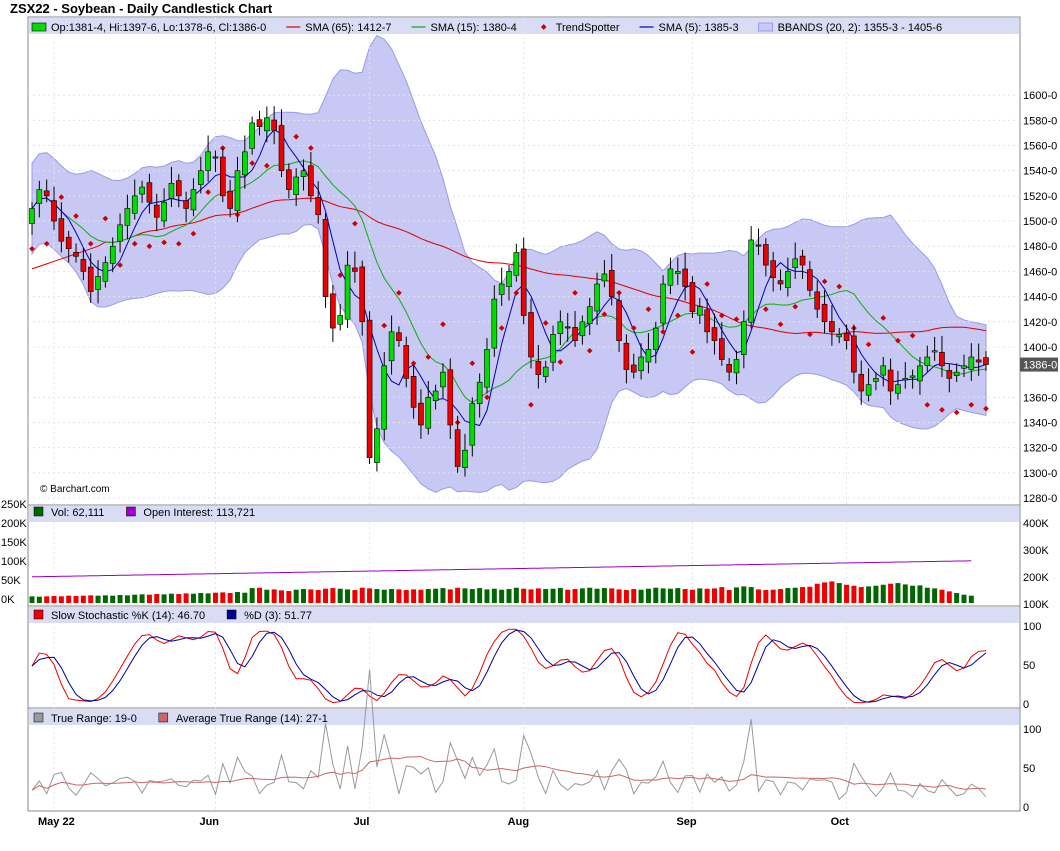 The width and height of the screenshot is (1060, 851). I want to click on price-tick-label: 1360-0, so click(1040, 398).